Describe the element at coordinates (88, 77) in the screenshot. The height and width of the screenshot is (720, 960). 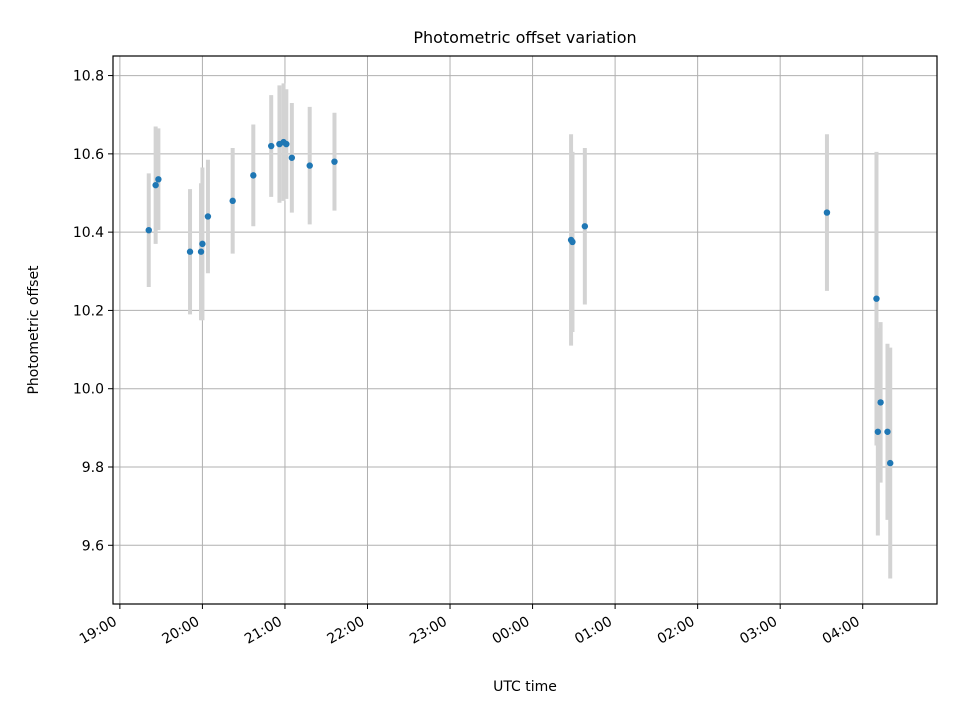
I see `y-tick-label: 10.8` at that location.